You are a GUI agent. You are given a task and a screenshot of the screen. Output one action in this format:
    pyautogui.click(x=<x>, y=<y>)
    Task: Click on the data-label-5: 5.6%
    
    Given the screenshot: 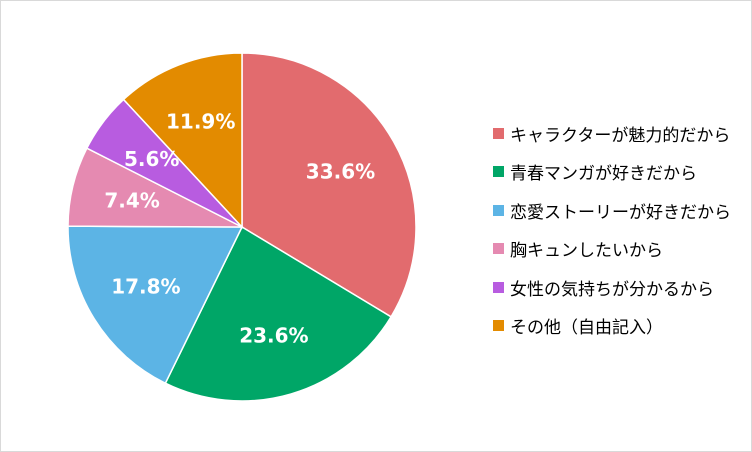 What is the action you would take?
    pyautogui.click(x=151, y=159)
    